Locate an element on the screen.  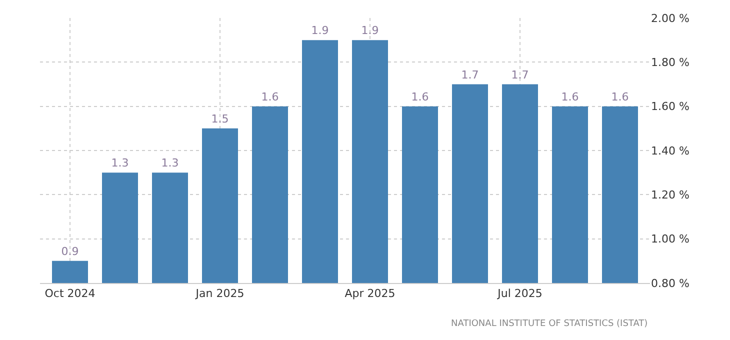
x-tick-label: Jul 2025 is located at coordinates (519, 293).